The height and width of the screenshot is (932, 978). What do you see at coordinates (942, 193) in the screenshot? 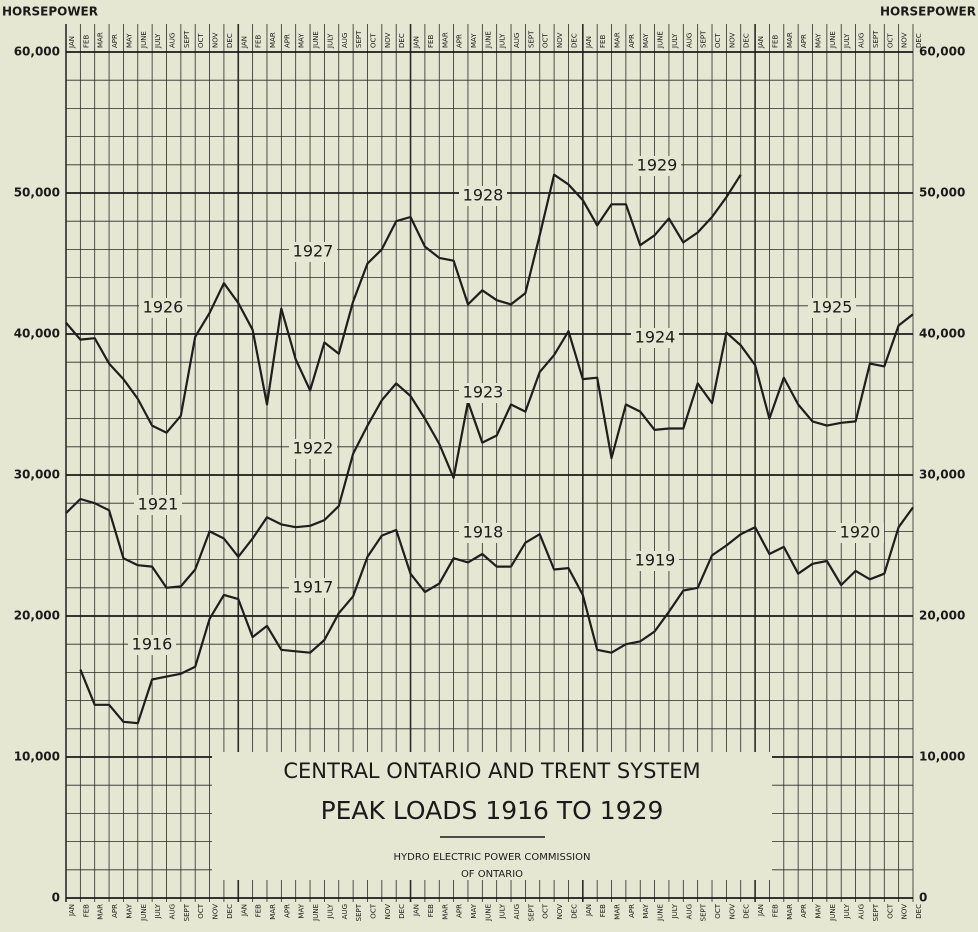
I see `y2-tick-label: 50,000` at bounding box center [942, 193].